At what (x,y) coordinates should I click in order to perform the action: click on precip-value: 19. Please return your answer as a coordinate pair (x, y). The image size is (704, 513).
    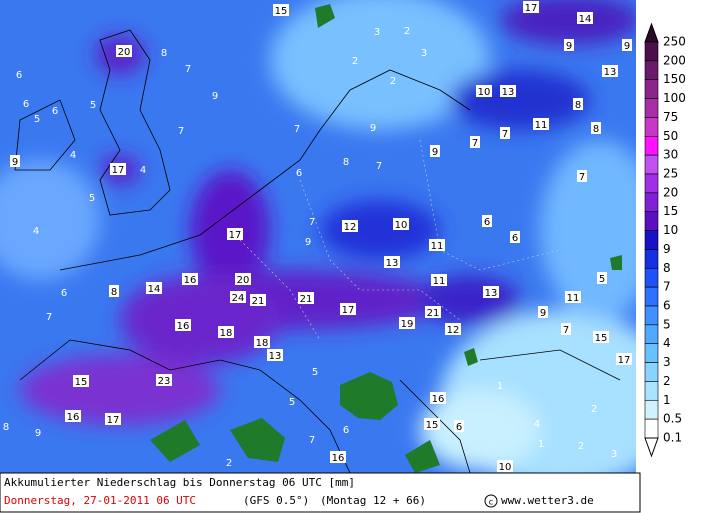
    Looking at the image, I should click on (407, 324).